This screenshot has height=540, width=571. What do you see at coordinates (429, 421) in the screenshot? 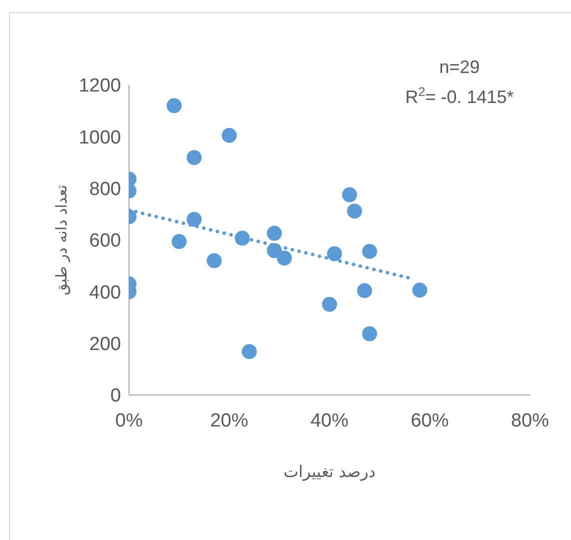
I see `x-tick-label: 60%` at bounding box center [429, 421].